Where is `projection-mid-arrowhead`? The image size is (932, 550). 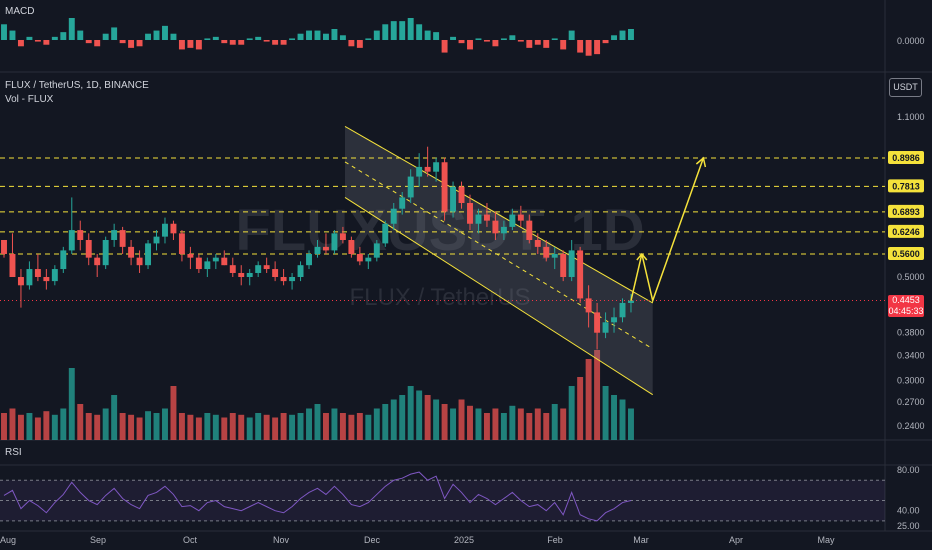 projection-mid-arrowhead is located at coordinates (642, 256).